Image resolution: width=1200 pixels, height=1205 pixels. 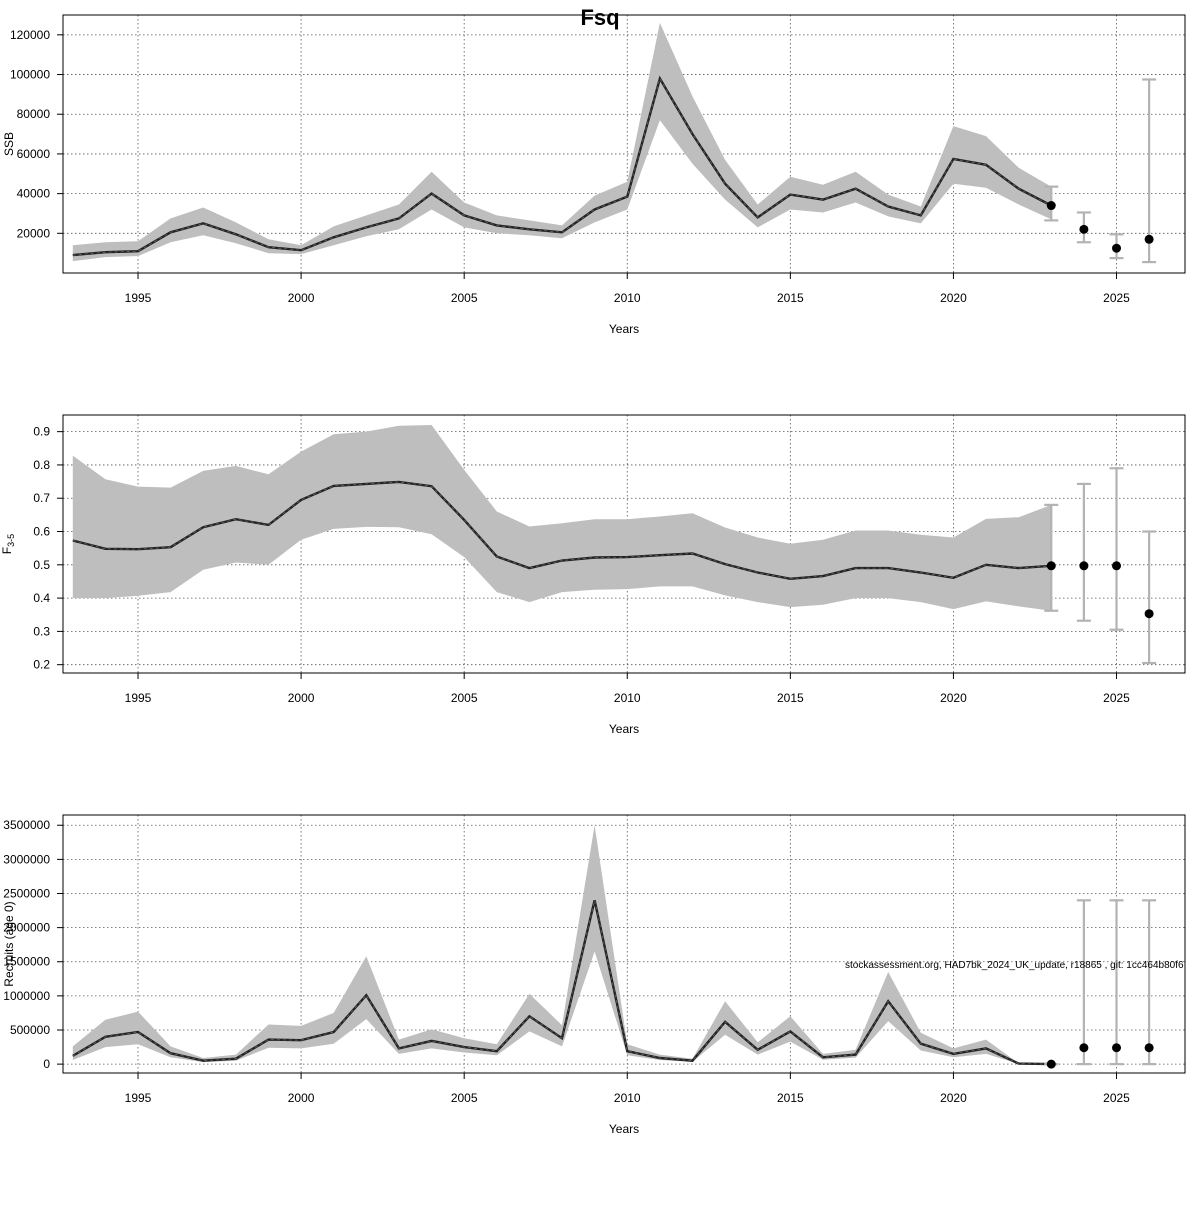 I want to click on y-tick-label: 80000, so click(x=34, y=114).